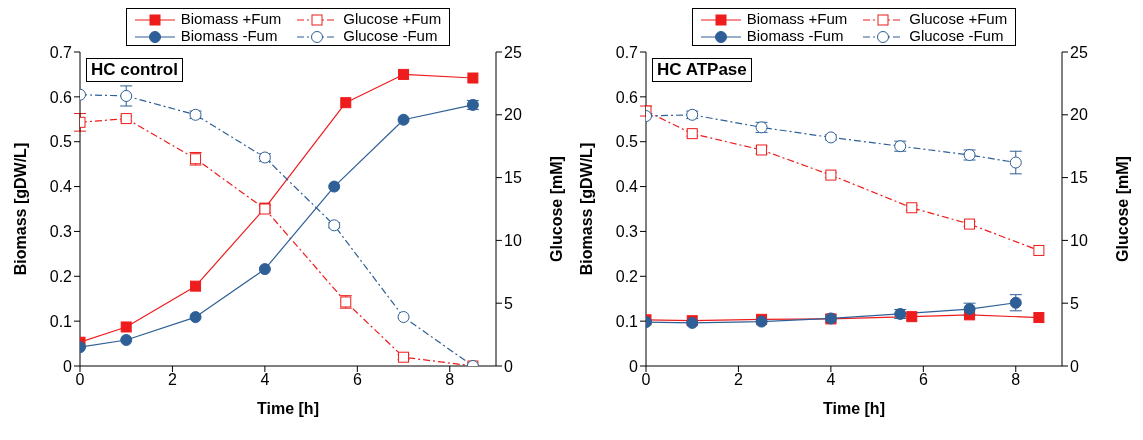  I want to click on text: HC ATPase, so click(702, 70).